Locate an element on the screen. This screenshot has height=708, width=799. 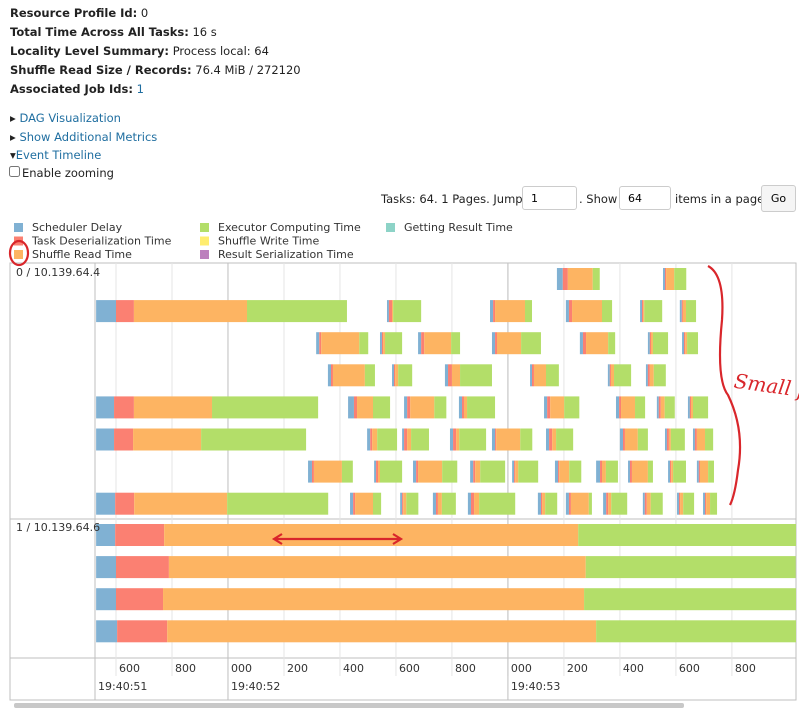
summary-line: Associated Job Ids: 1 is located at coordinates (77, 89).